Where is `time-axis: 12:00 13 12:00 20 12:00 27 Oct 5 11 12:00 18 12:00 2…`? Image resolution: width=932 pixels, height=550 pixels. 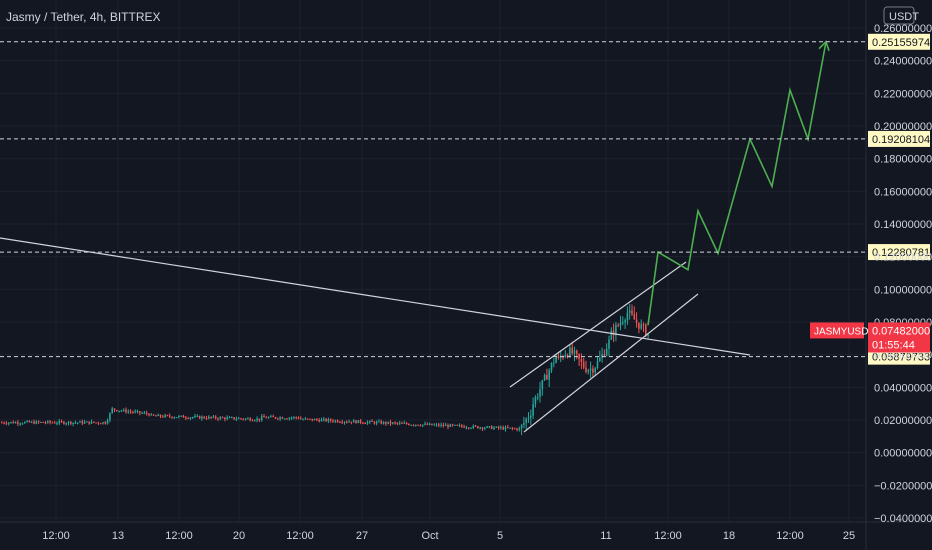
time-axis: 12:00 13 12:00 20 12:00 27 Oct 5 11 12:00 18 12:00 2… is located at coordinates (448, 536).